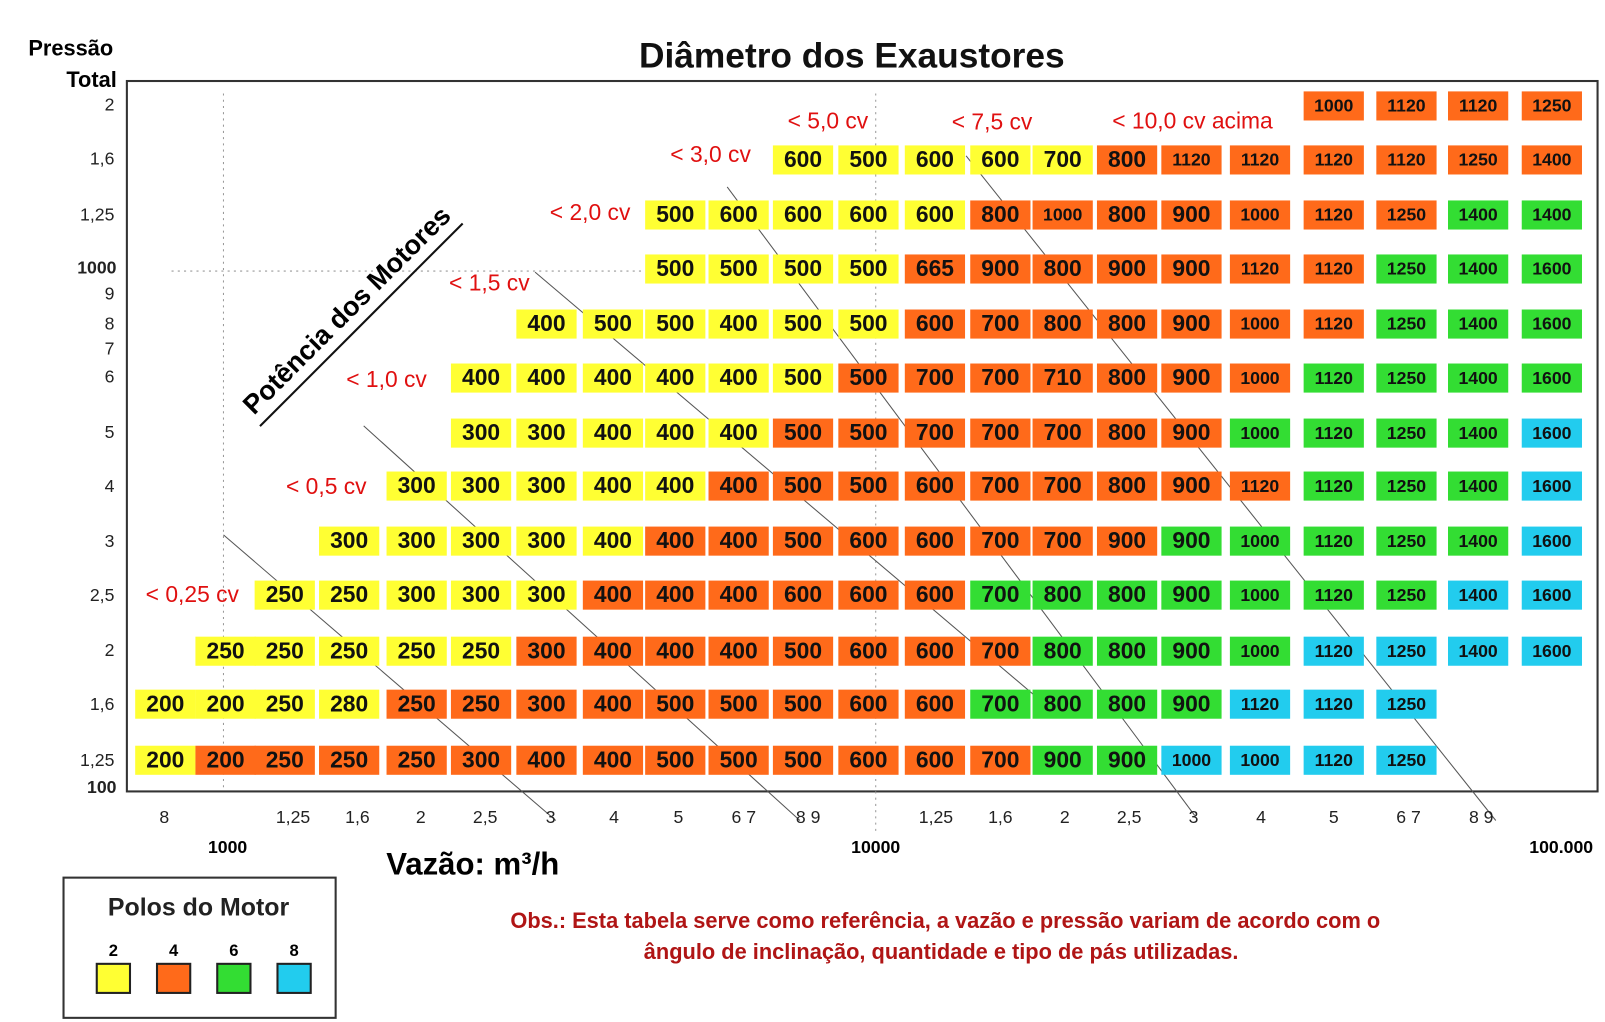 This screenshot has height=1022, width=1605. What do you see at coordinates (1561, 847) in the screenshot?
I see `x-decade-label: 100.000` at bounding box center [1561, 847].